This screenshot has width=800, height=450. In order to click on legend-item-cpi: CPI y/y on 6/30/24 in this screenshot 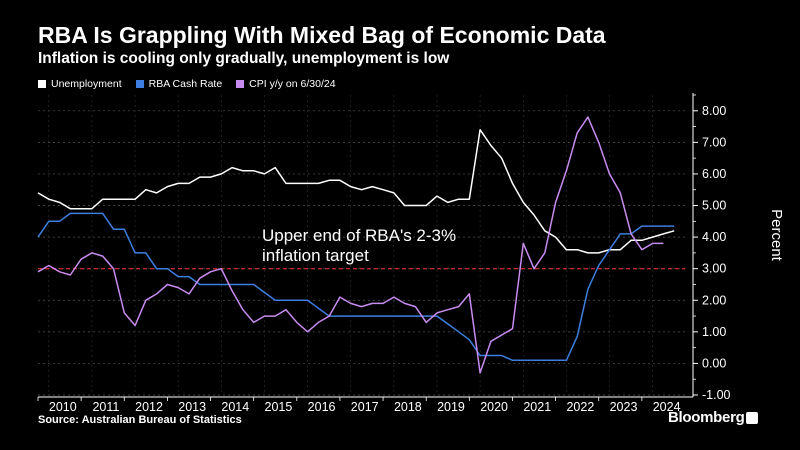, I will do `click(286, 84)`.